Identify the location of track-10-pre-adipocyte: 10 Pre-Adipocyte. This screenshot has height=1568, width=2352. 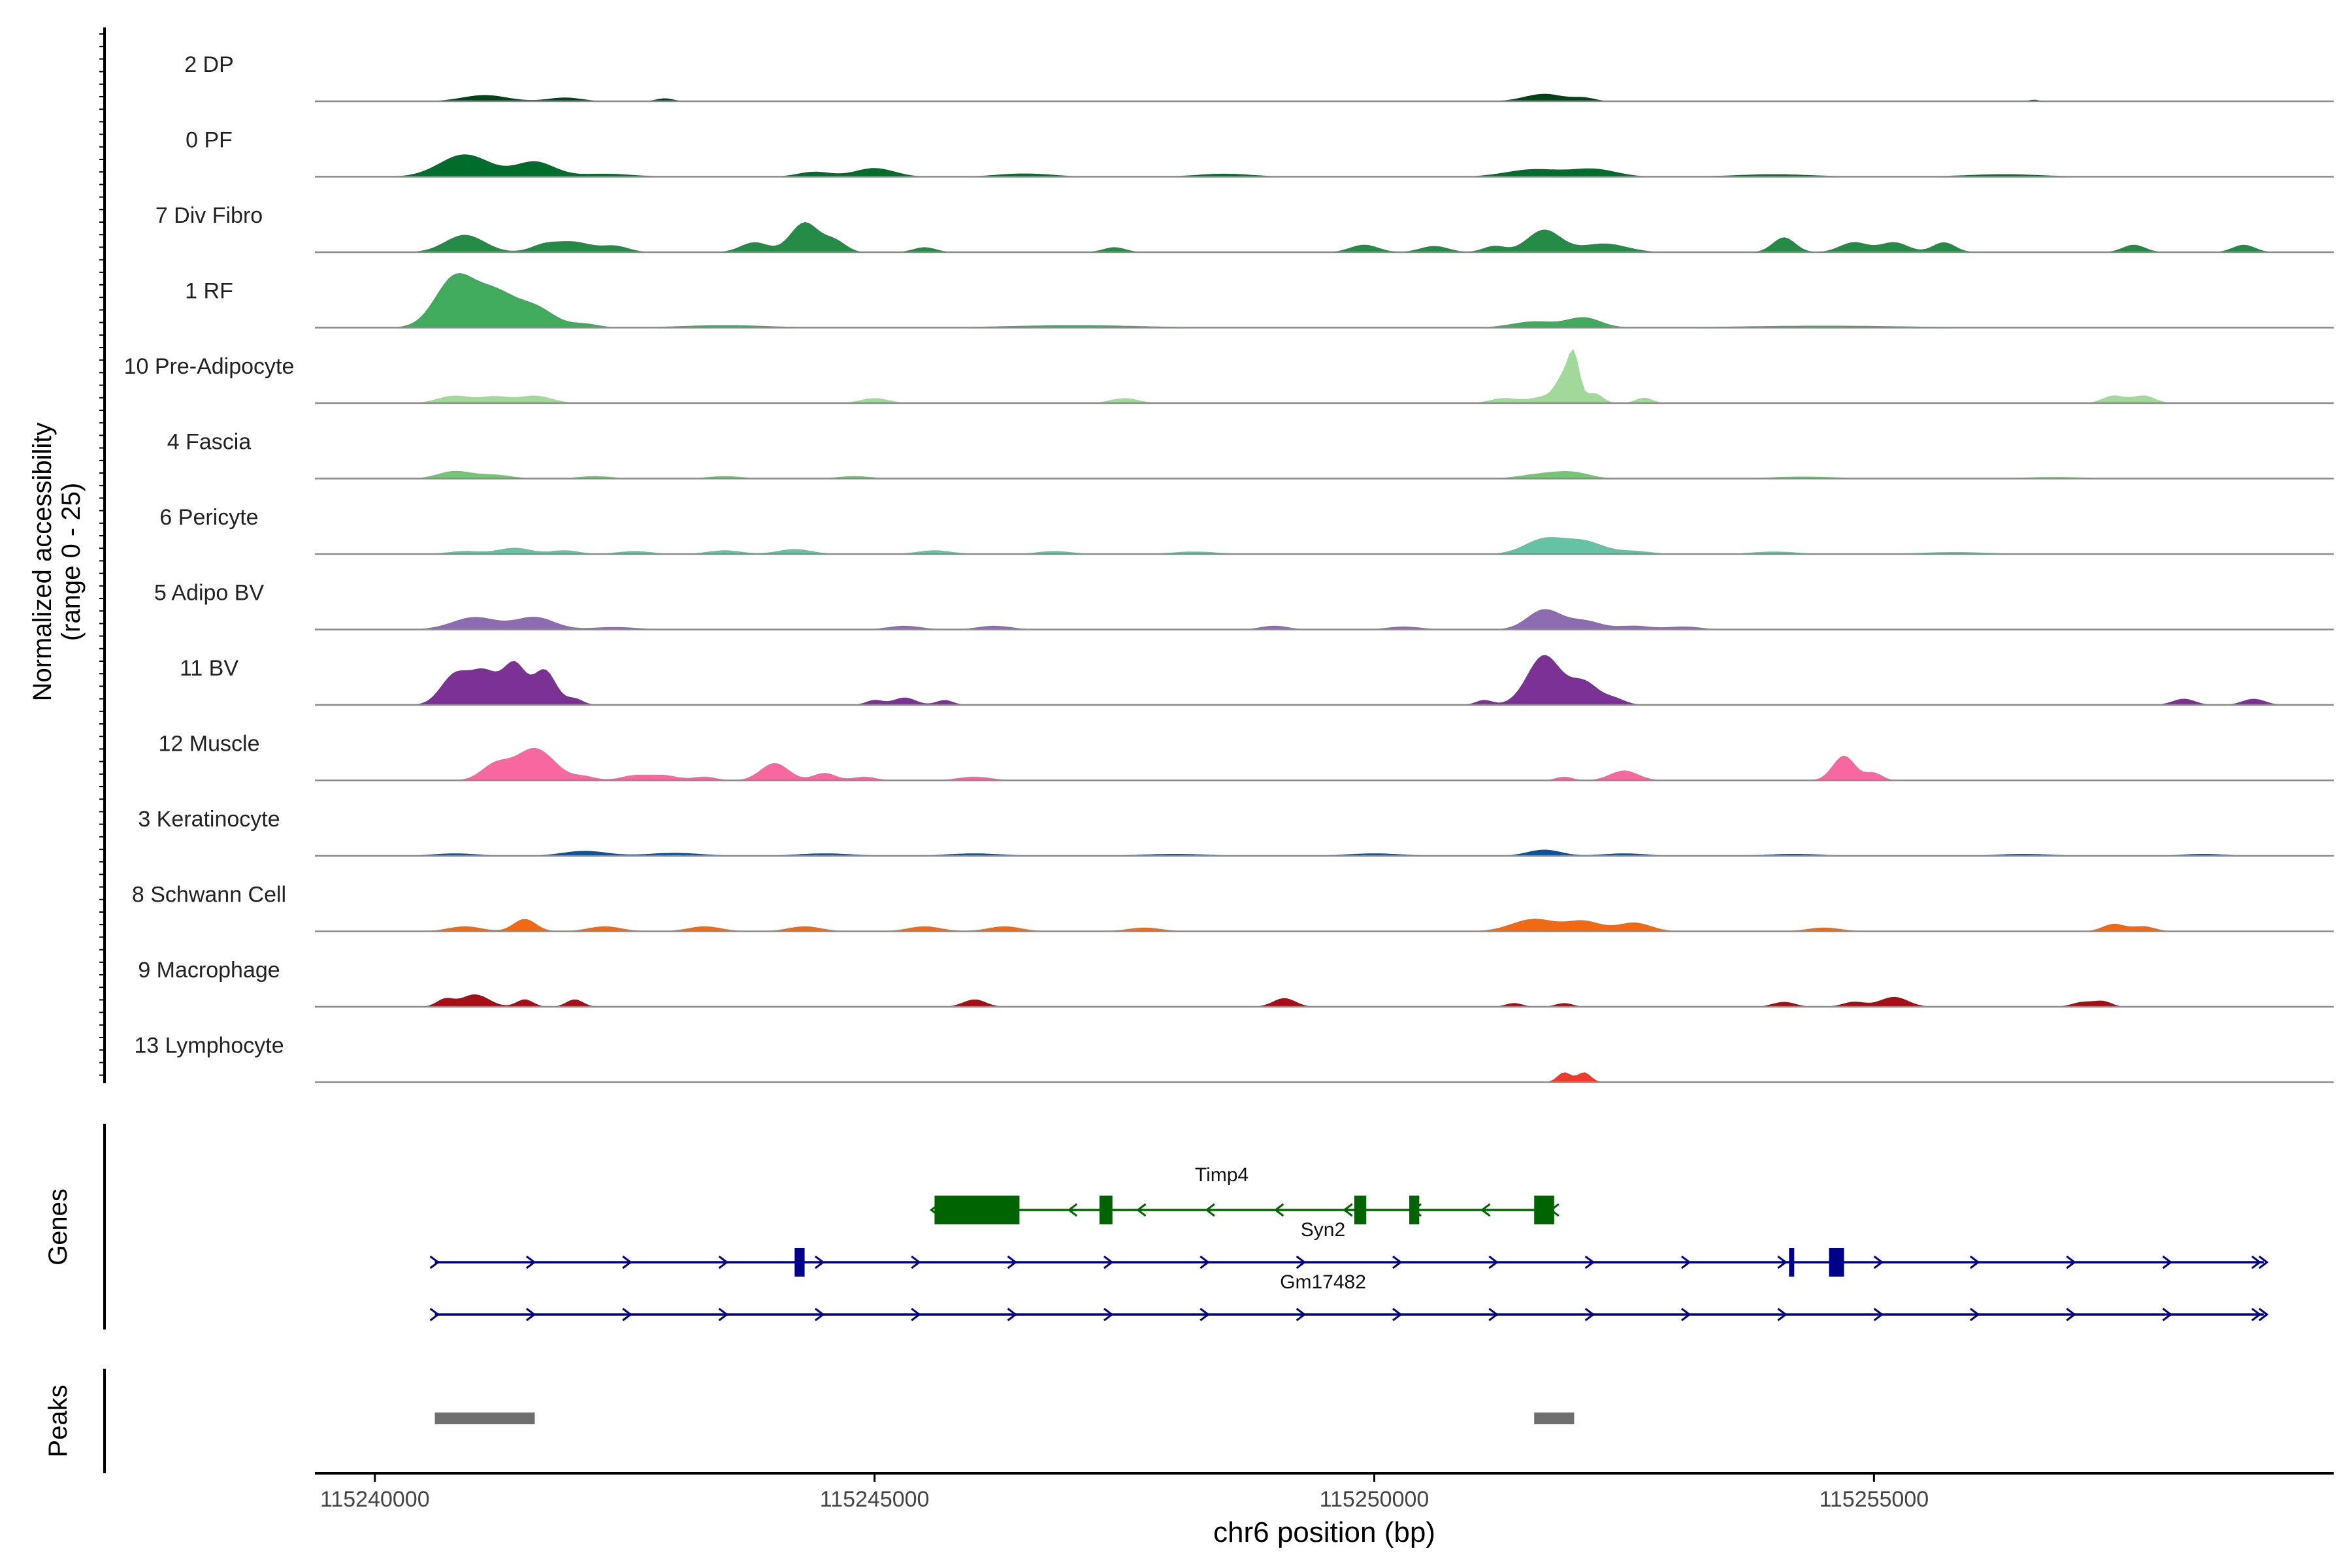
(1229, 376).